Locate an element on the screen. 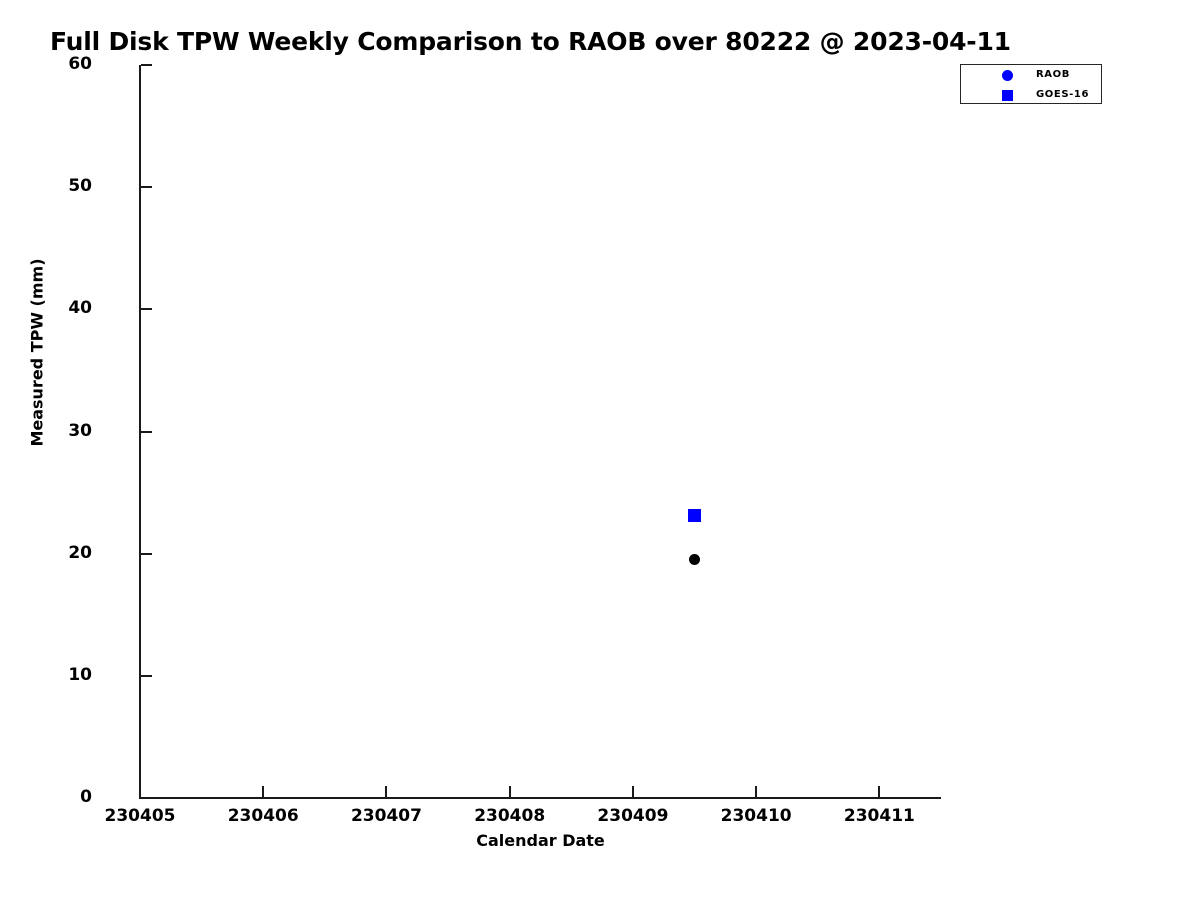 The width and height of the screenshot is (1200, 900). y-tick-label: 20 is located at coordinates (80, 552).